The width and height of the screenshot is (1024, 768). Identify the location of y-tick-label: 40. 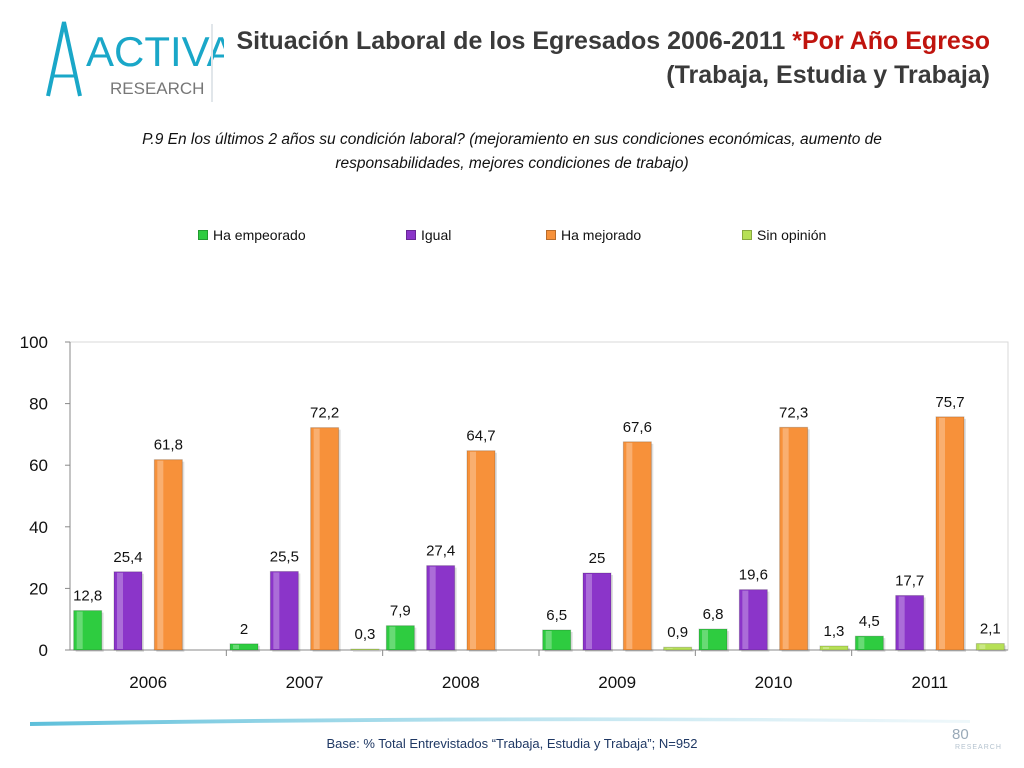
(38, 527).